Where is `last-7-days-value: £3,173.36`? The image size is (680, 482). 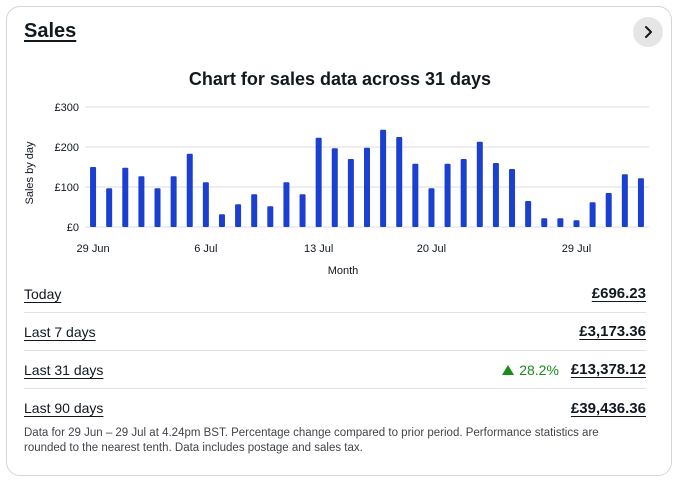
last-7-days-value: £3,173.36 is located at coordinates (612, 331).